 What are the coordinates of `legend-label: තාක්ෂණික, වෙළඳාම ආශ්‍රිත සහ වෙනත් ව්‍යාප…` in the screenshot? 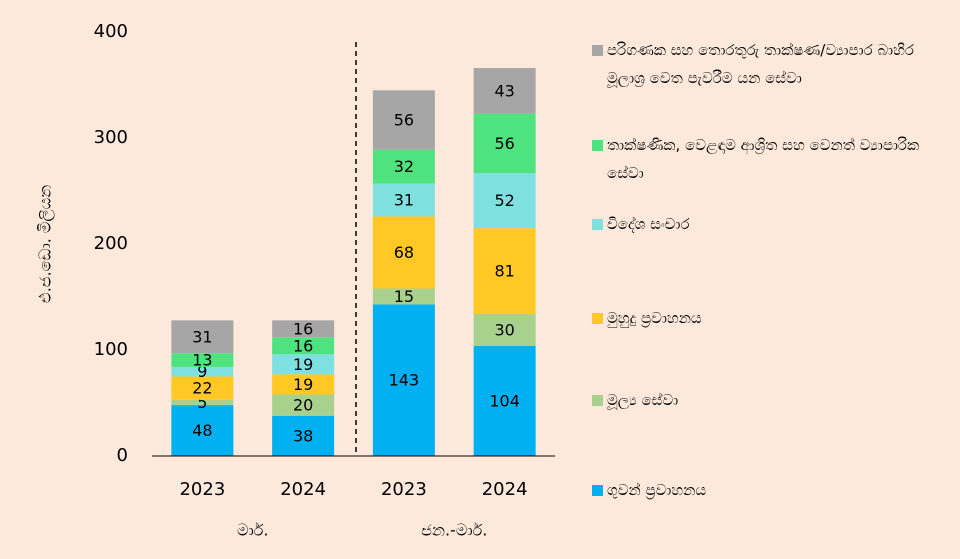 It's located at (763, 159).